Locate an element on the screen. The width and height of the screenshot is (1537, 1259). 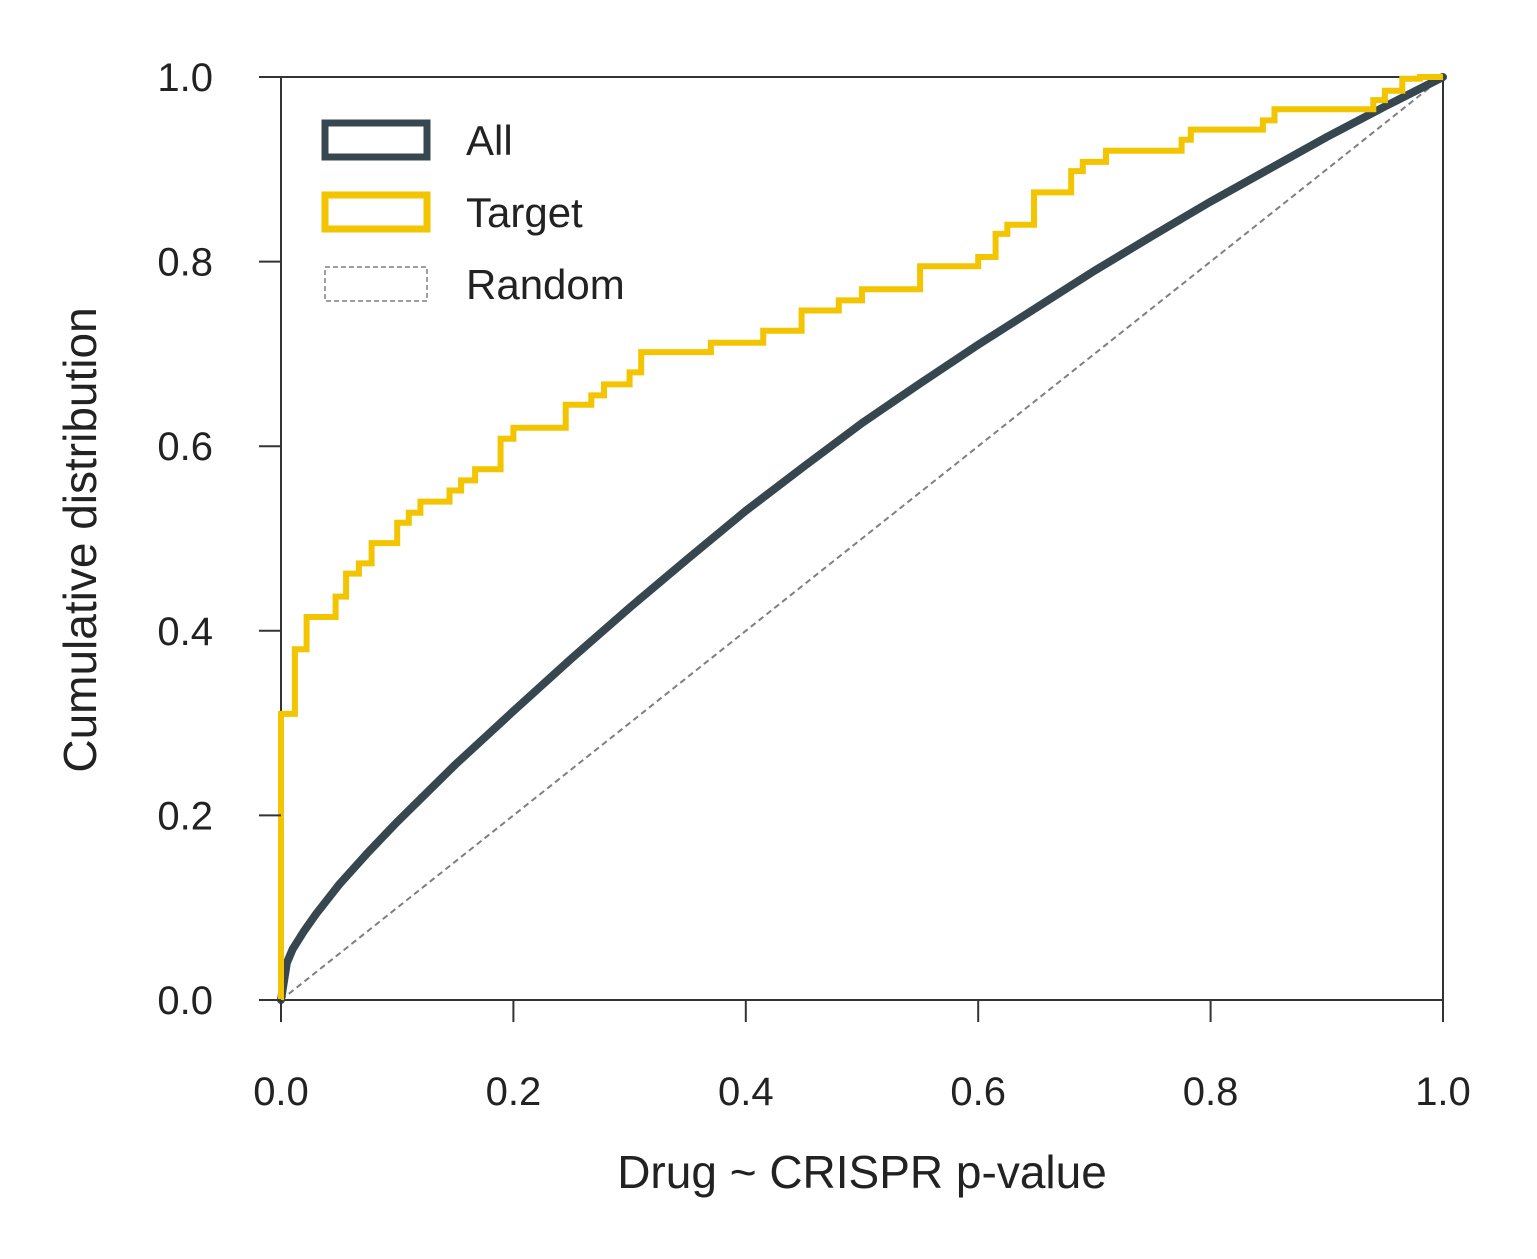
x-tick-label: 1.0 is located at coordinates (1443, 1092).